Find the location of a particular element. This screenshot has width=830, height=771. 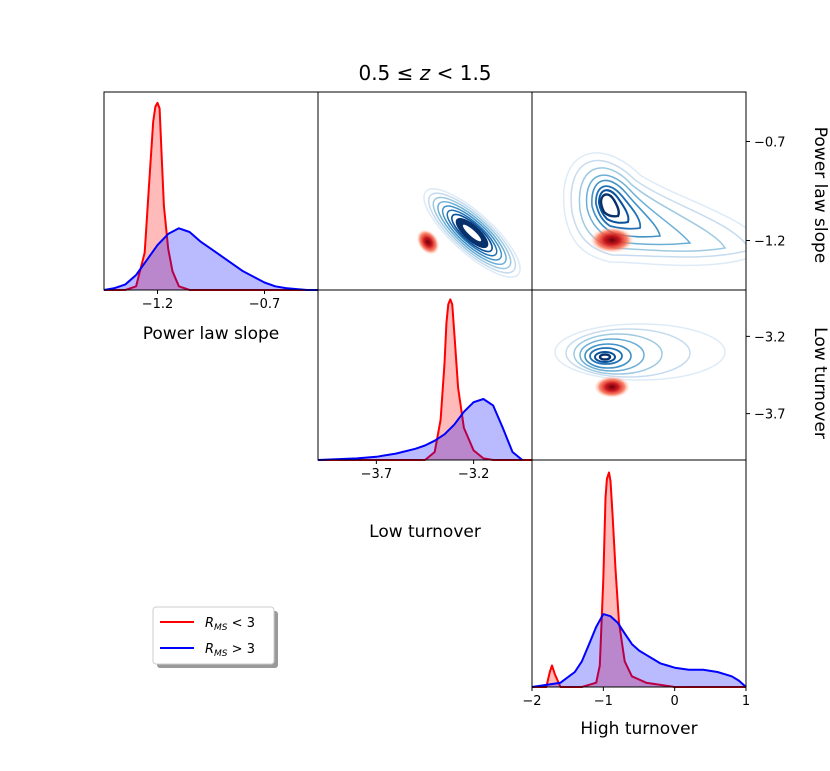

ylabel-power-law-slope: Power law slope is located at coordinates (820, 195).